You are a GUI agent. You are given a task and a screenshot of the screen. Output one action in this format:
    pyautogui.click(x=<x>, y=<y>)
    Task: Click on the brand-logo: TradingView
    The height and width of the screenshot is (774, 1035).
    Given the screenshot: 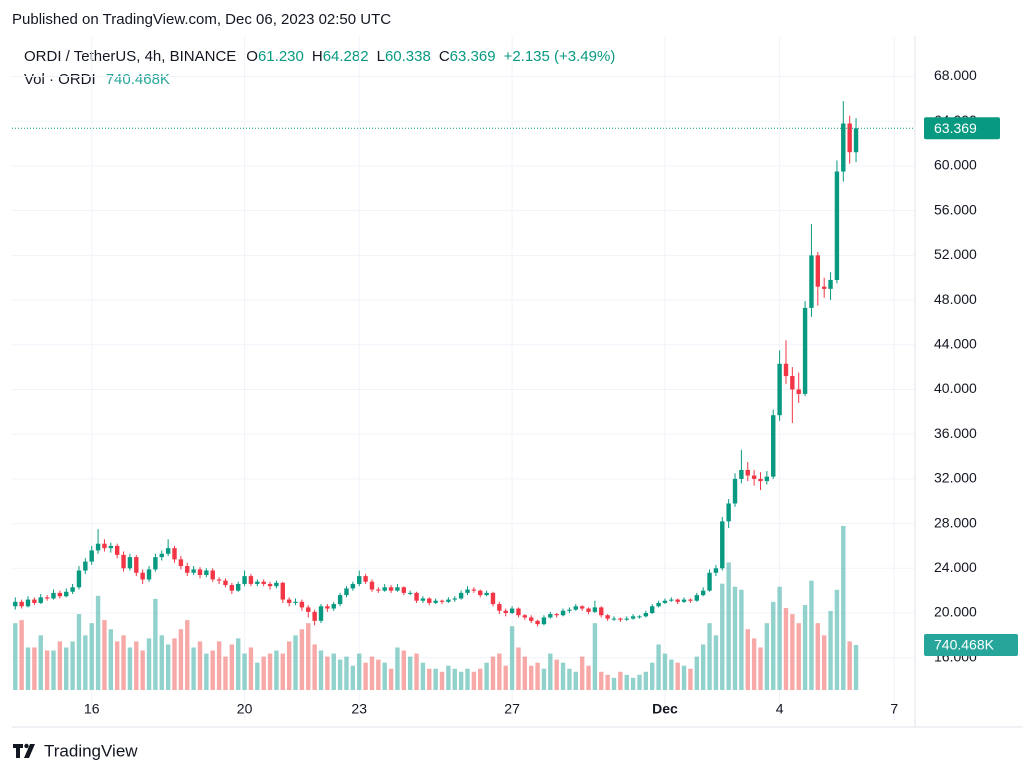 What is the action you would take?
    pyautogui.click(x=75, y=750)
    